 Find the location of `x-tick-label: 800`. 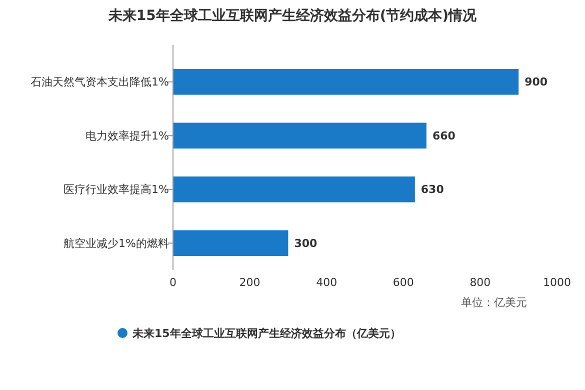

x-tick-label: 800 is located at coordinates (480, 282).